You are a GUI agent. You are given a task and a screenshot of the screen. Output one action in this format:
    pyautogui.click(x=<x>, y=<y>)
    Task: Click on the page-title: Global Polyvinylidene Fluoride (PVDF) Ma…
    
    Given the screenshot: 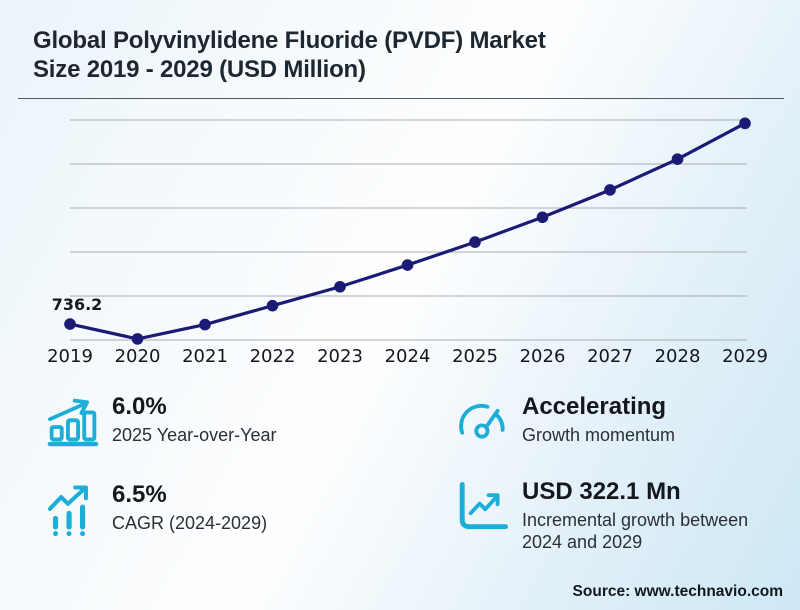 What is the action you would take?
    pyautogui.click(x=289, y=55)
    